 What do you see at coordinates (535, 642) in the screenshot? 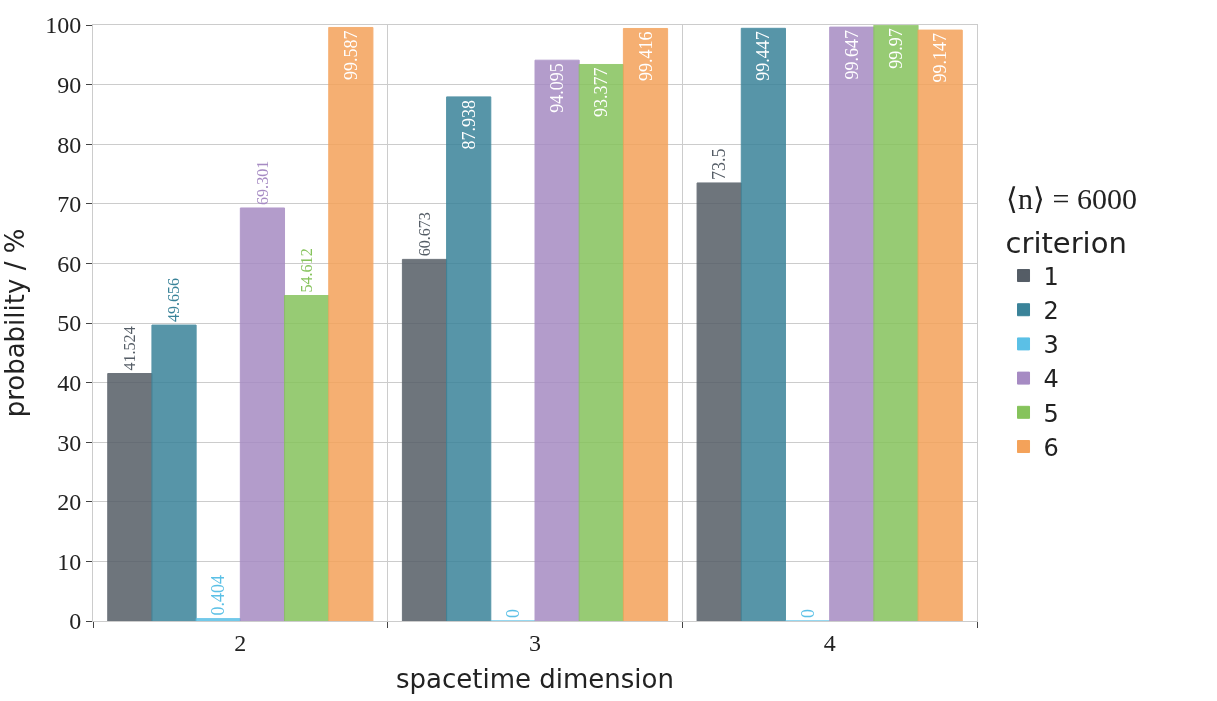
I see `x-tick-label: 3` at bounding box center [535, 642].